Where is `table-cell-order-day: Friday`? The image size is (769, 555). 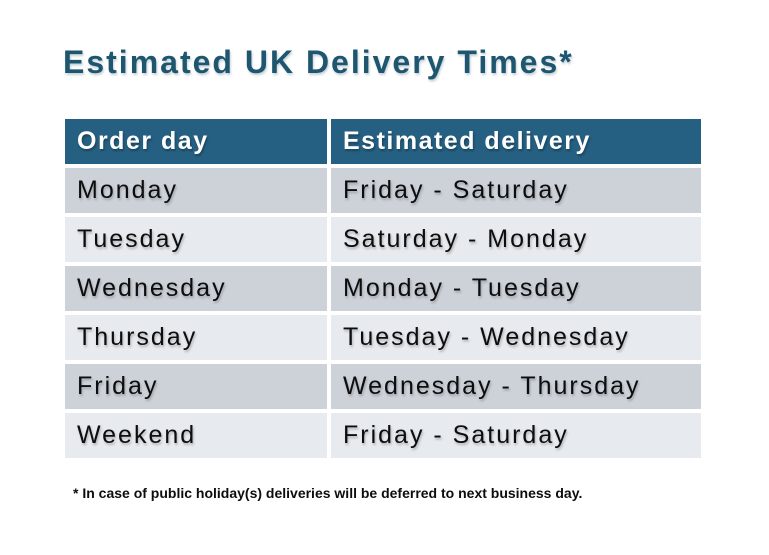 table-cell-order-day: Friday is located at coordinates (196, 386).